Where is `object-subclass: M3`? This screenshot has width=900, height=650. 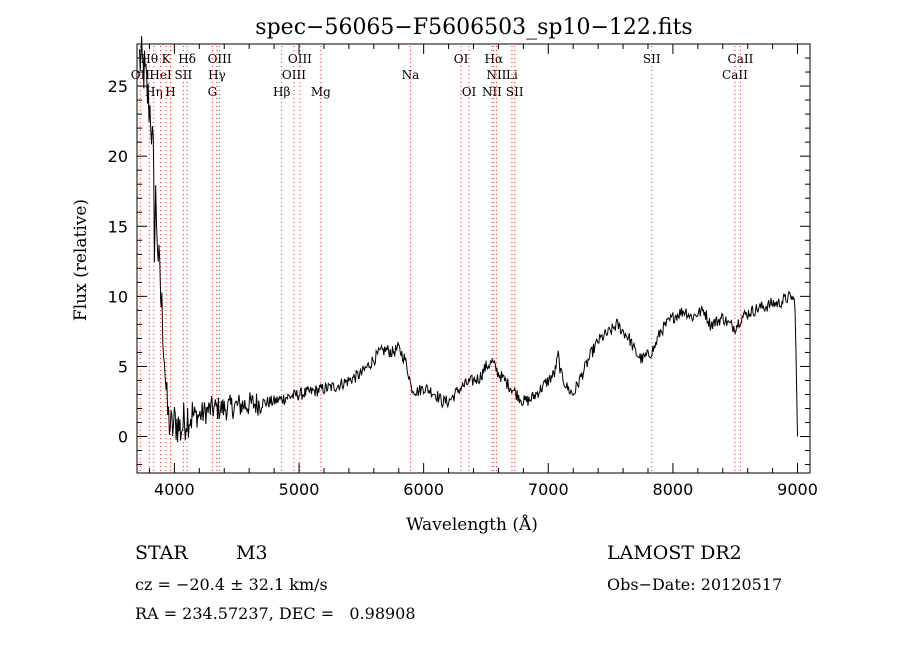
object-subclass: M3 is located at coordinates (252, 553).